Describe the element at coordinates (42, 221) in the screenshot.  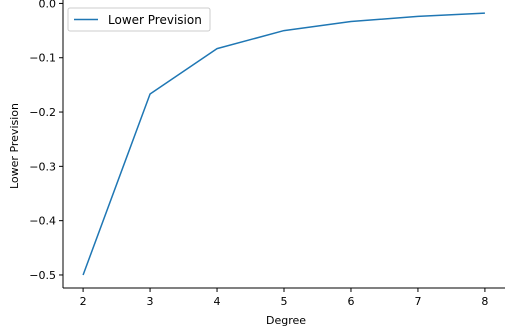
I see `y-tick-label: −0.4` at that location.